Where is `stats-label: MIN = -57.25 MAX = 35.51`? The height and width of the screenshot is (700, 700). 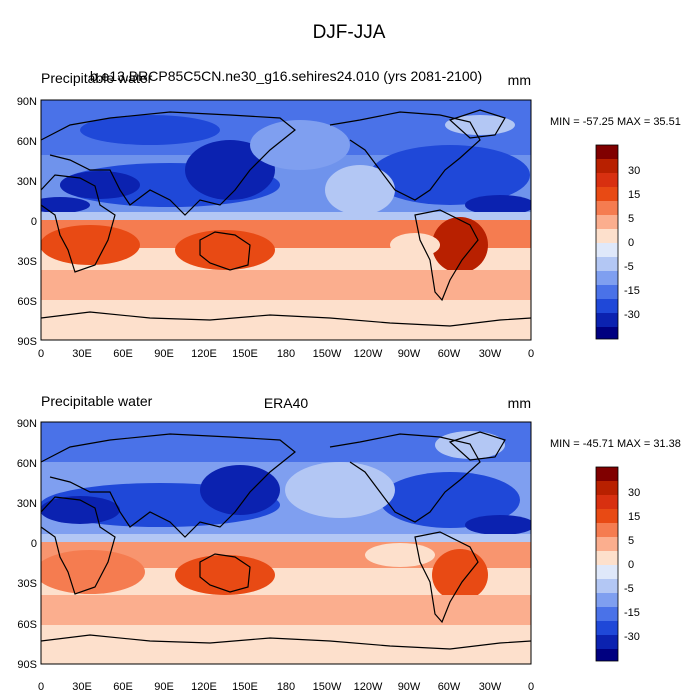 stats-label: MIN = -57.25 MAX = 35.51 is located at coordinates (615, 122).